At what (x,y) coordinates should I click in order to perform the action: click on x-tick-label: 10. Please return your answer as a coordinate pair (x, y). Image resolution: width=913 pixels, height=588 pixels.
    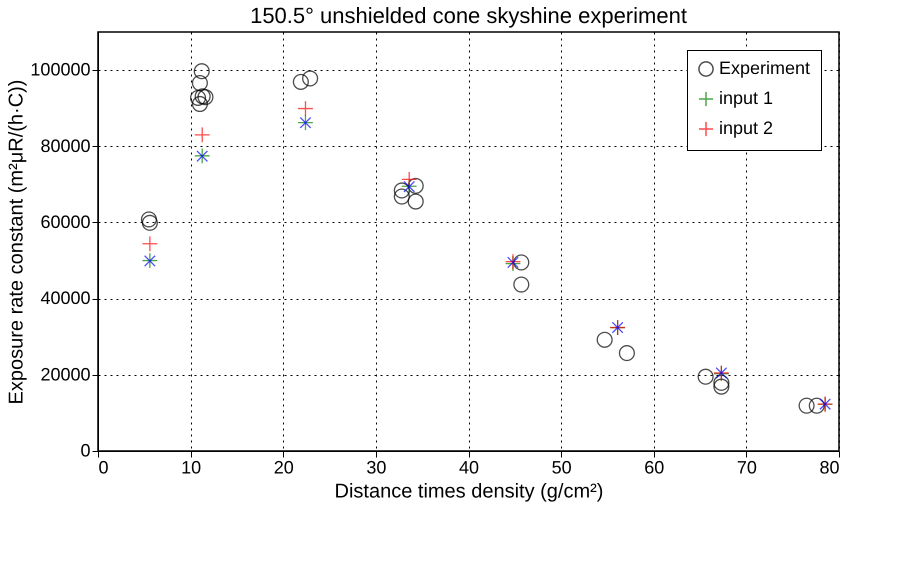
    Looking at the image, I should click on (191, 468).